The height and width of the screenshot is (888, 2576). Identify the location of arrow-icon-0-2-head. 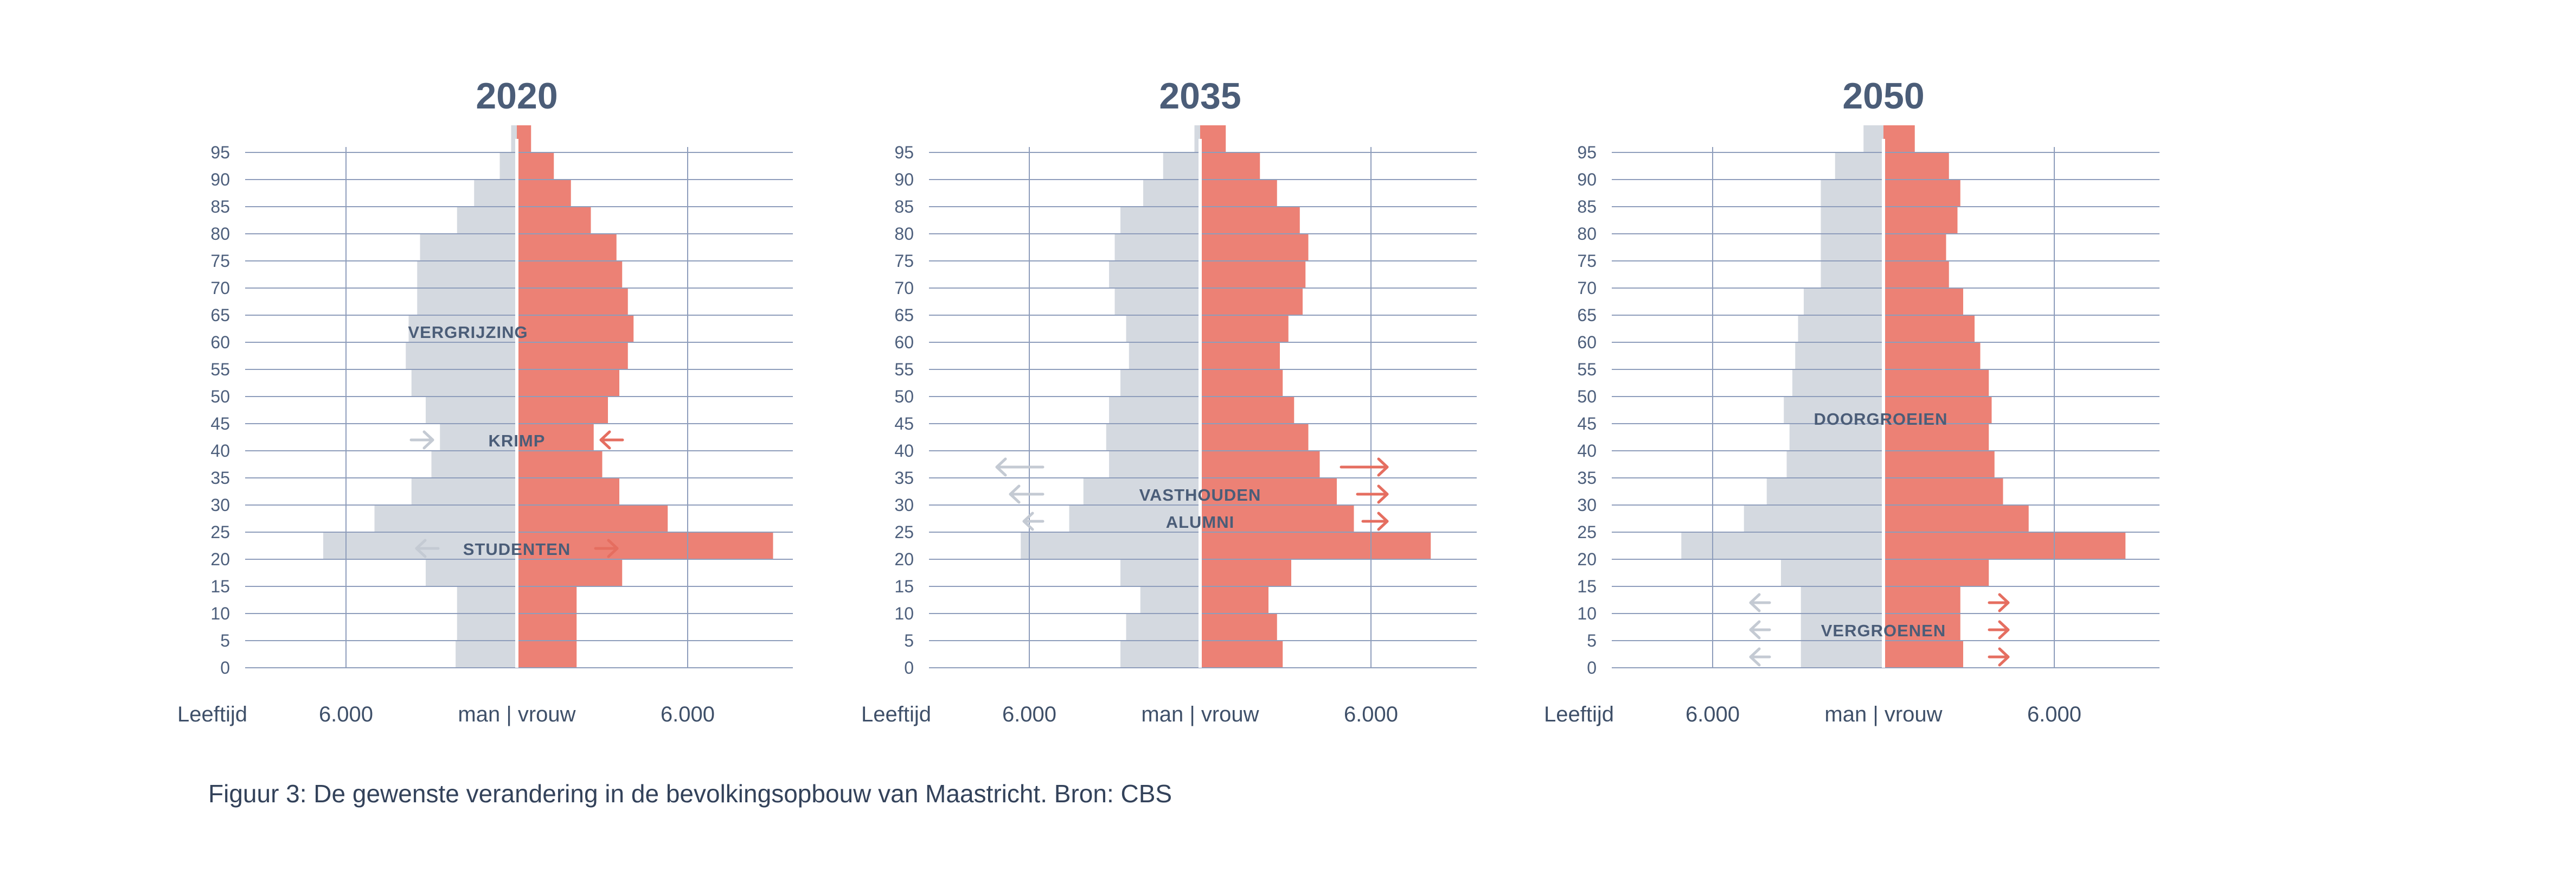
(1015, 494).